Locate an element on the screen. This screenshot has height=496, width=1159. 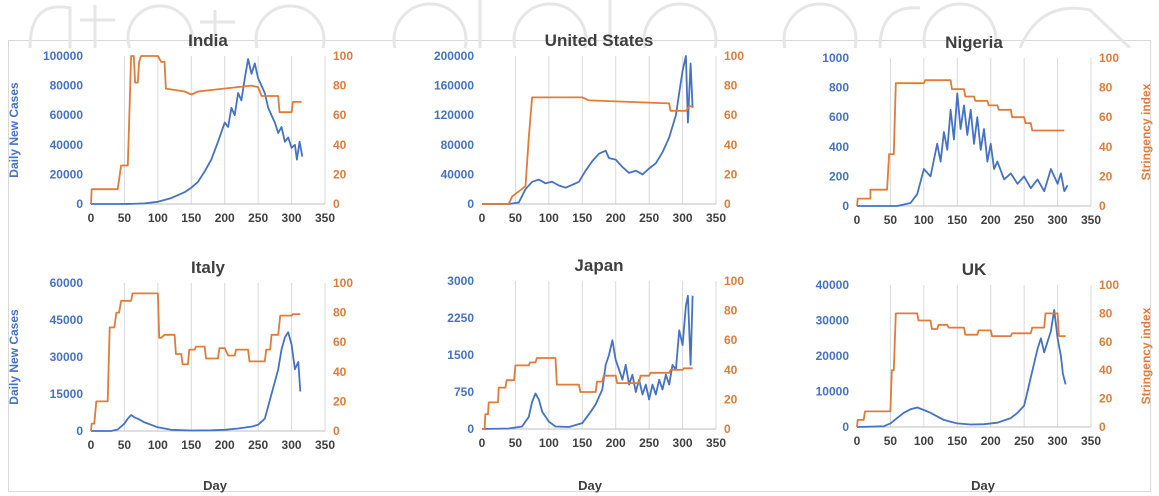
y-tick-label: 30000 is located at coordinates (833, 321).